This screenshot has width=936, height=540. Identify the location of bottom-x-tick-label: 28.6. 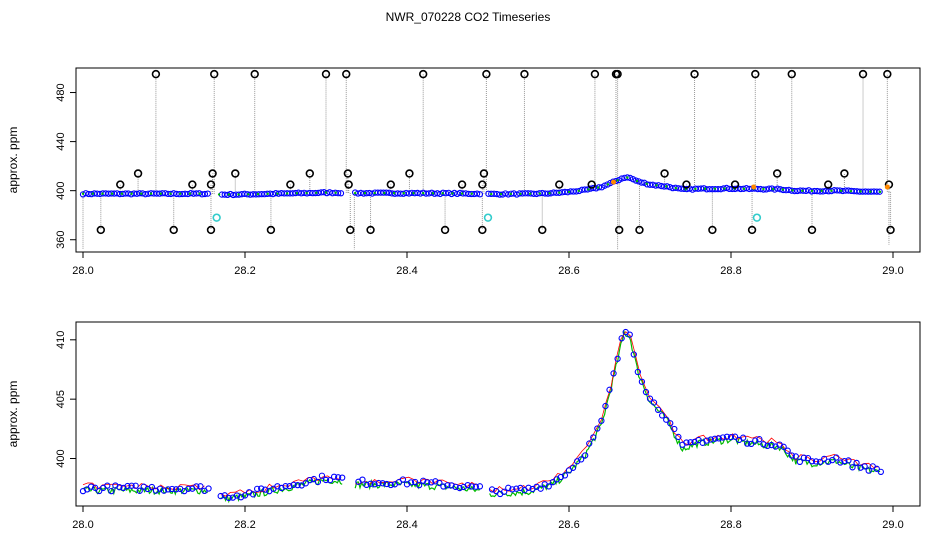
(568, 525).